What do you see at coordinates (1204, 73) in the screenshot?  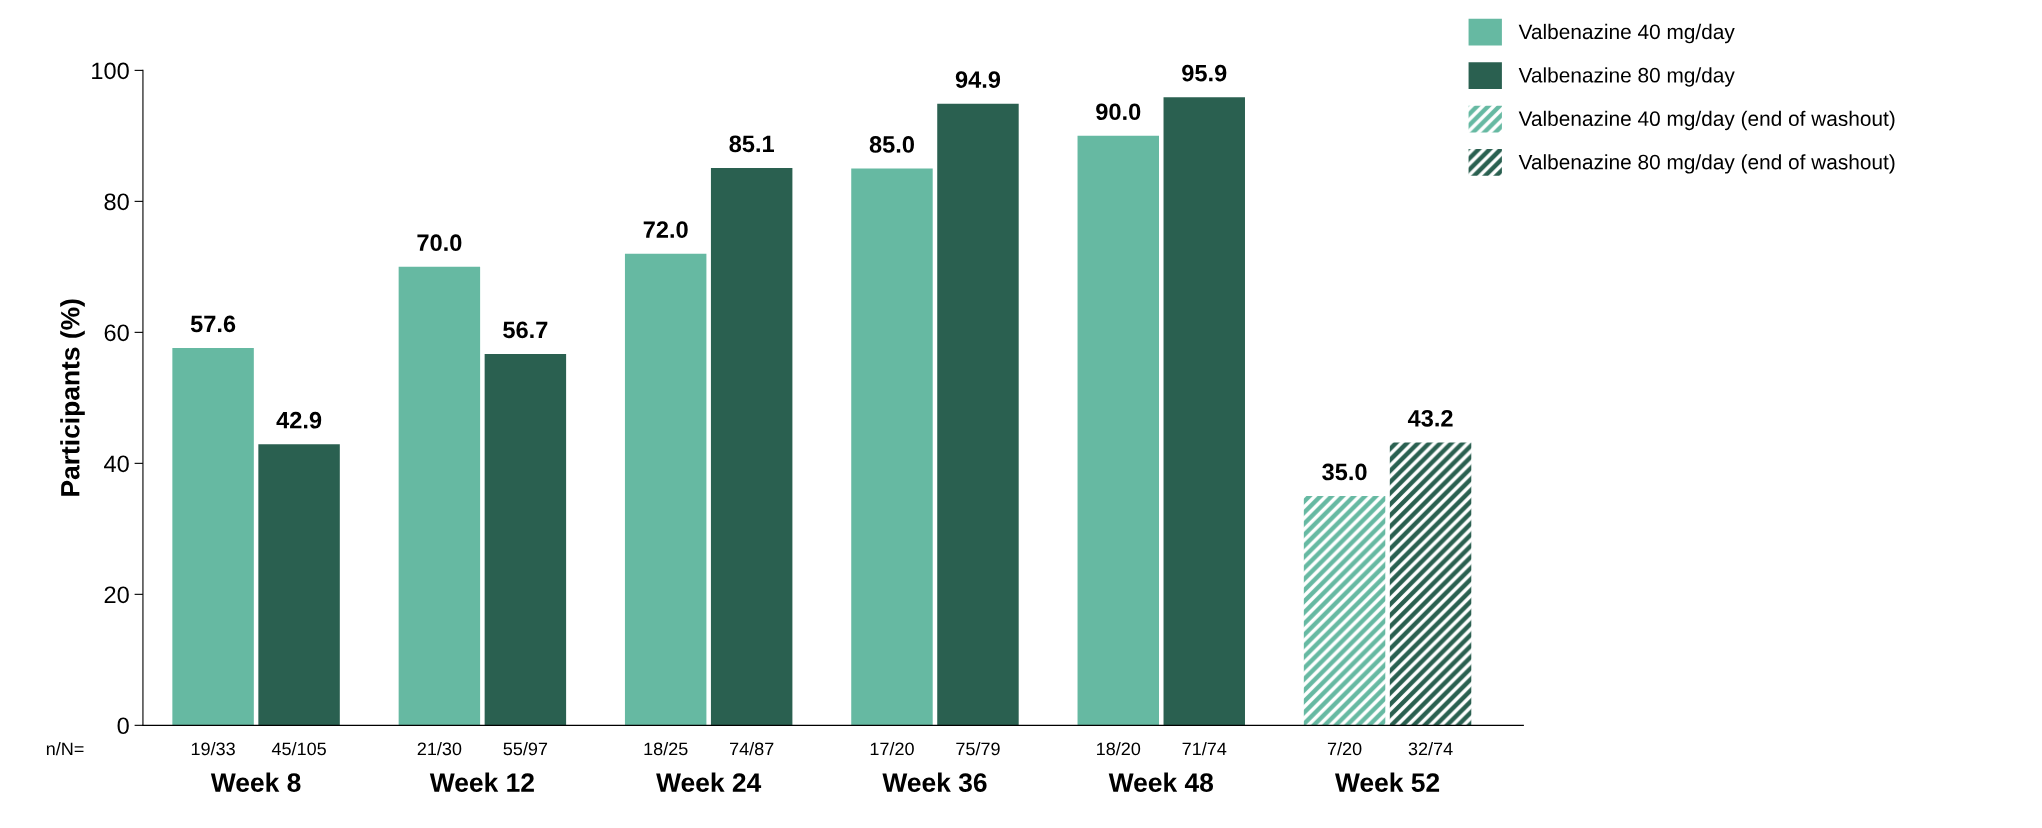 I see `data-label: 95.9` at bounding box center [1204, 73].